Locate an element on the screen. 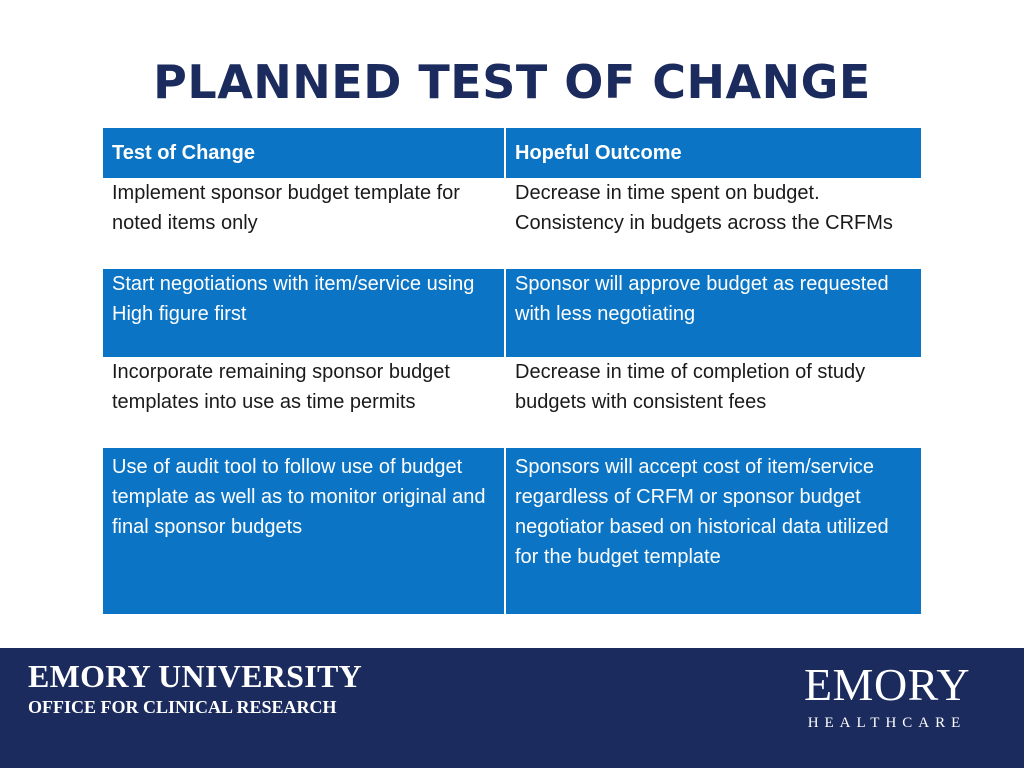  header-hopeful-outcome: Hopeful Outcome is located at coordinates (712, 153).